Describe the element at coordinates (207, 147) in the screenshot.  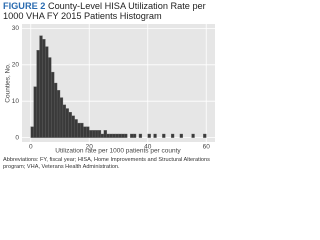
I see `x-tick-label: 60` at that location.